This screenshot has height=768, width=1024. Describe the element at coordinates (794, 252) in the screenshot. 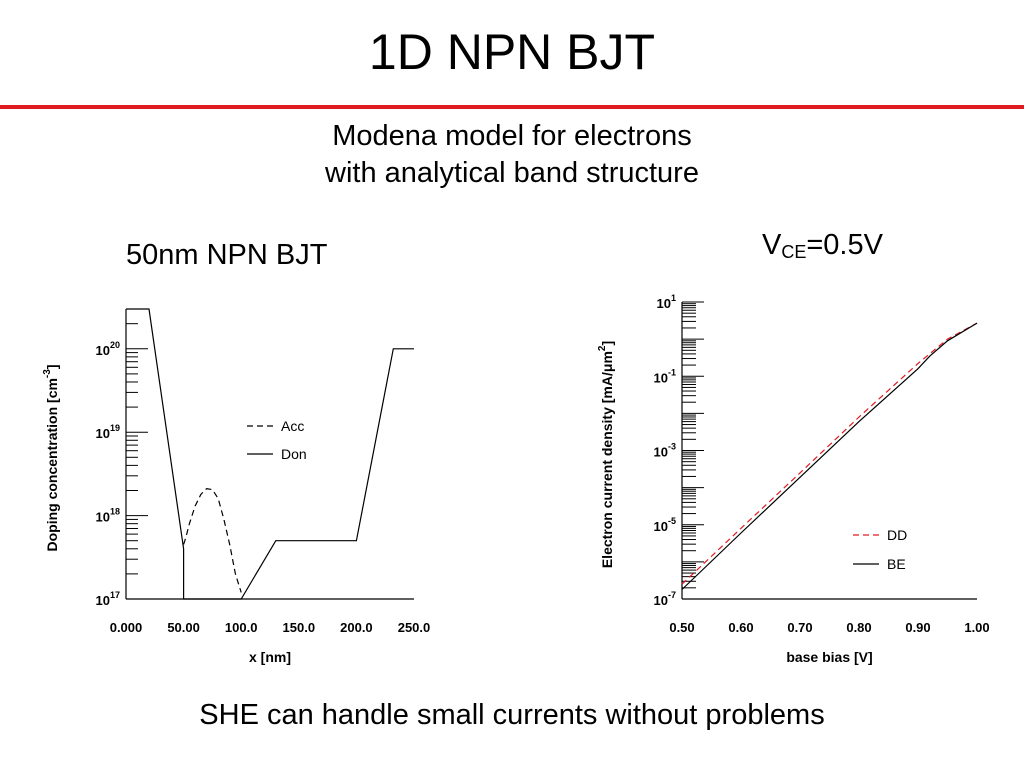

I see `current-chart-title-sub: CE` at that location.